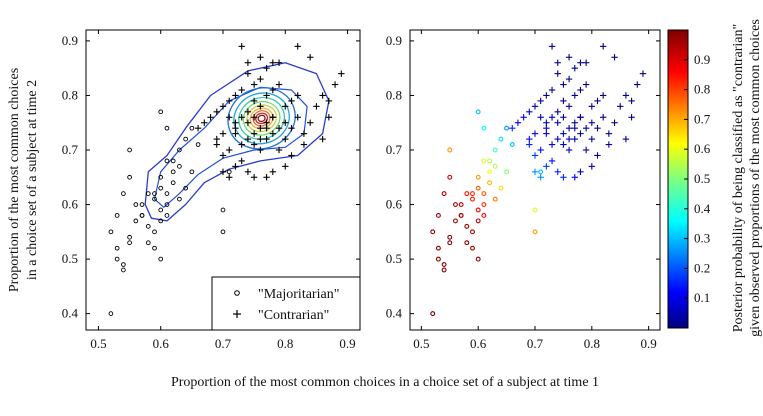  I want to click on legend-marker-contrarian, so click(237, 314).